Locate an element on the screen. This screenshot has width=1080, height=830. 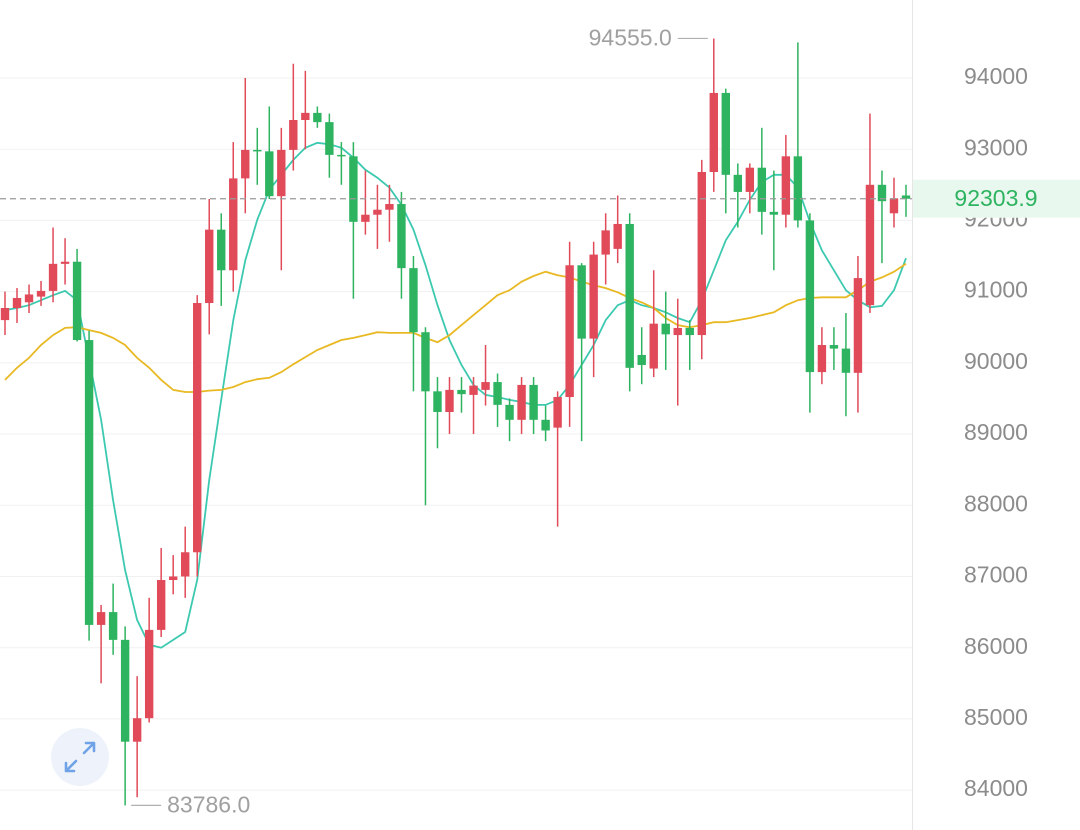
high-marker-label: 94555.0 is located at coordinates (630, 38).